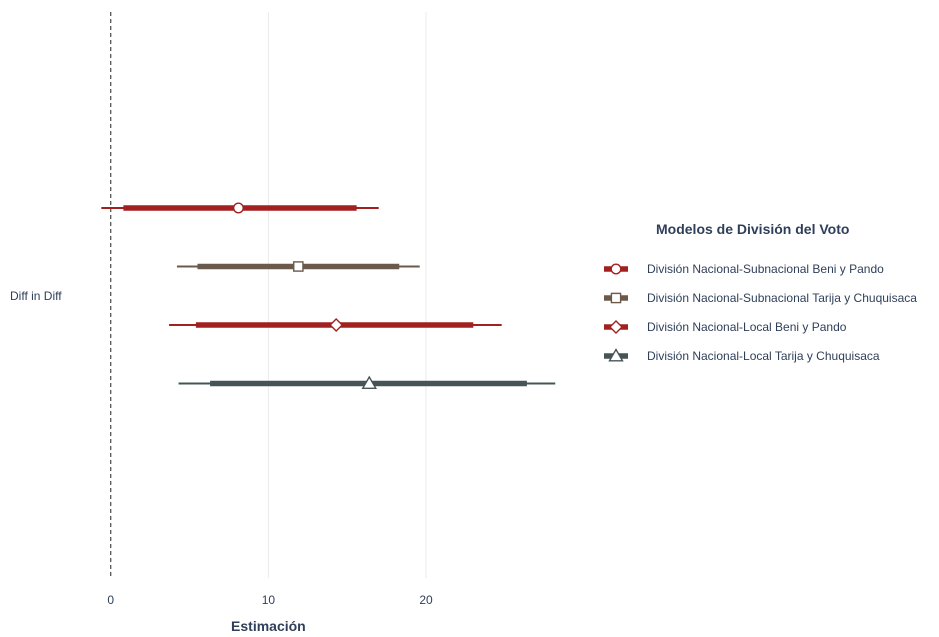  Describe the element at coordinates (268, 626) in the screenshot. I see `x-axis-title: Estimación` at that location.